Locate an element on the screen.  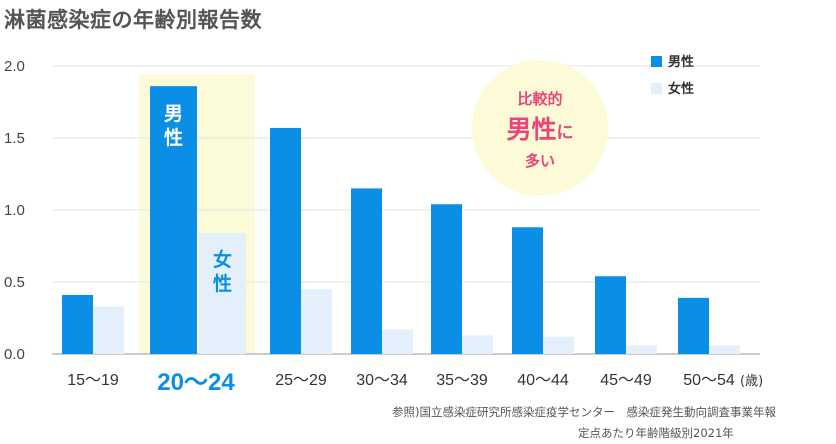
callout-circle is located at coordinates (540, 128).